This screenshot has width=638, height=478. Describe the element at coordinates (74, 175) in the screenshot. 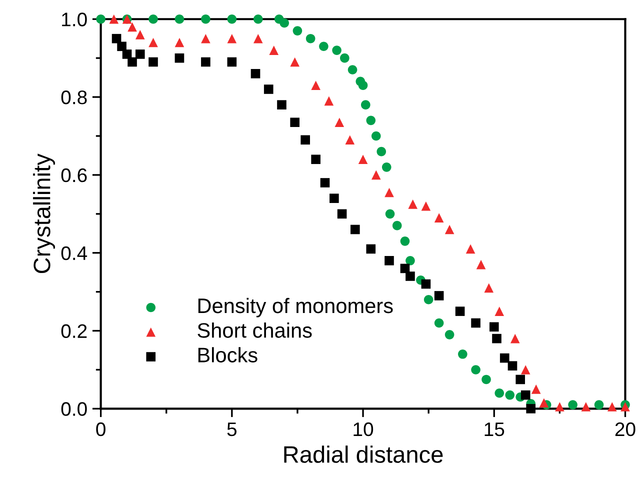

I see `y-tick-label: 0.6` at that location.